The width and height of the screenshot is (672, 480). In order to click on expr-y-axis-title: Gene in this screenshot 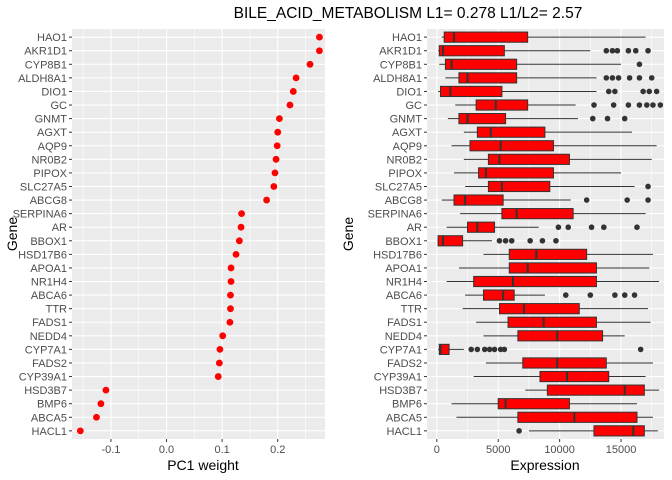, I will do `click(348, 234)`.